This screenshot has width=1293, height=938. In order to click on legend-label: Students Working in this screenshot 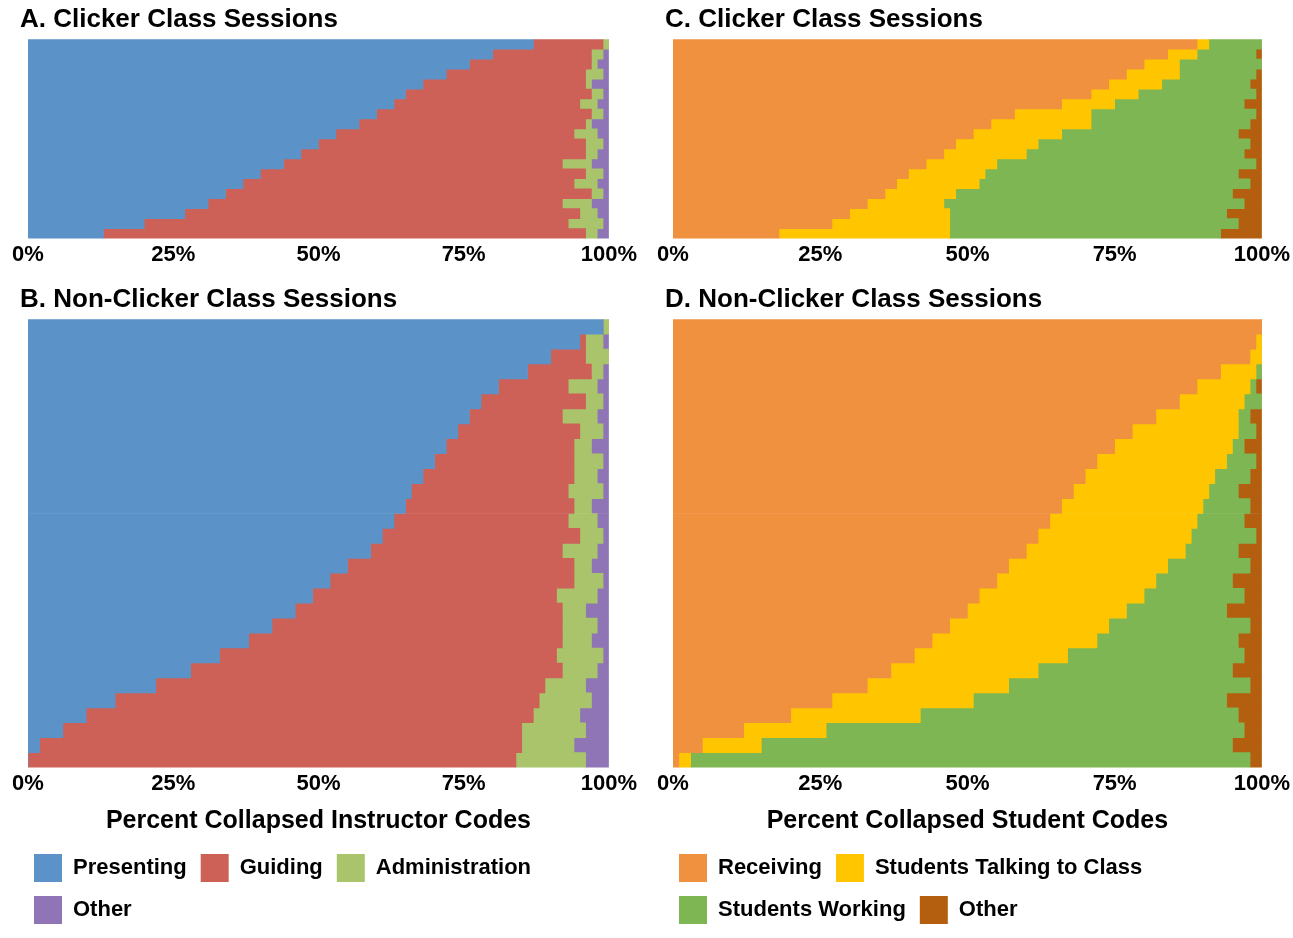, I will do `click(812, 909)`.